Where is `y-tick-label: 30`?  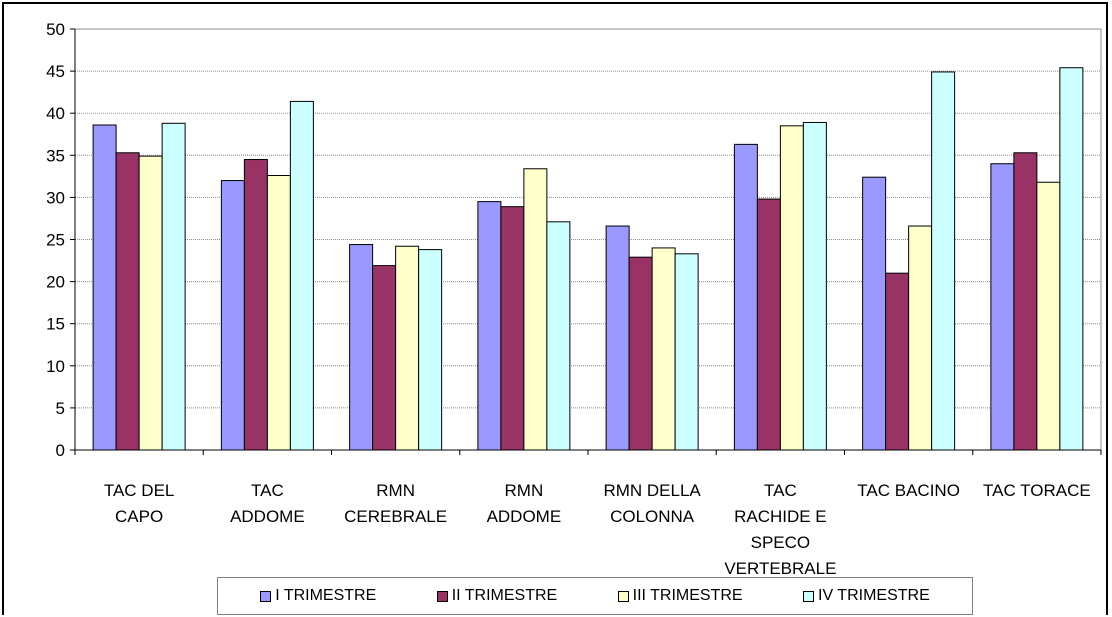 y-tick-label: 30 is located at coordinates (55, 197).